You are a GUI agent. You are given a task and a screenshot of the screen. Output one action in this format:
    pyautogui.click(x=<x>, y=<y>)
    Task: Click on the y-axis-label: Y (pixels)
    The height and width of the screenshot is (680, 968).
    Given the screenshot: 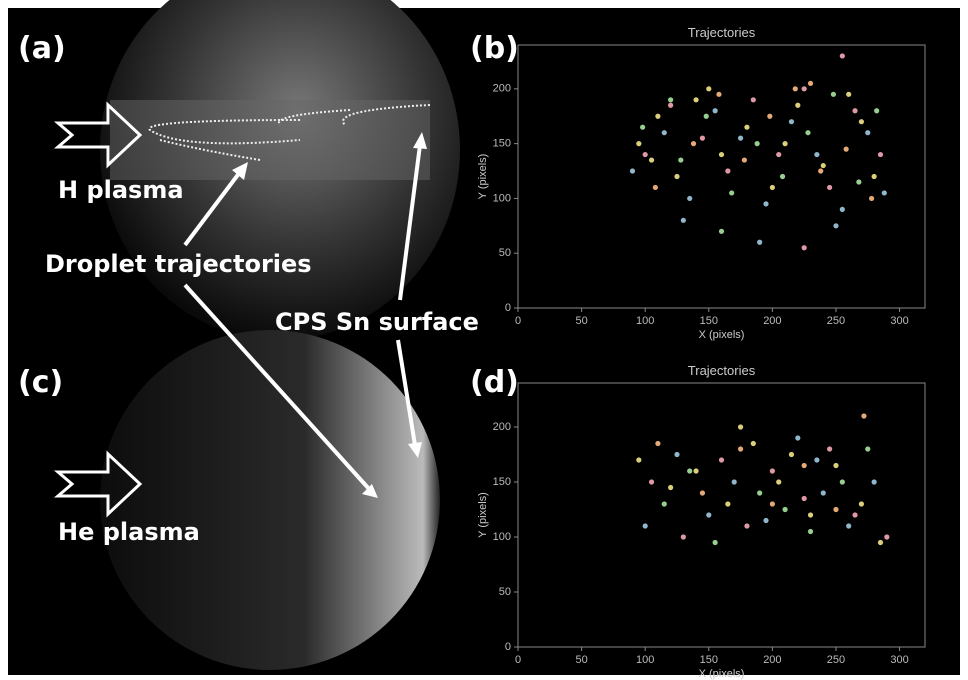 What is the action you would take?
    pyautogui.click(x=483, y=177)
    